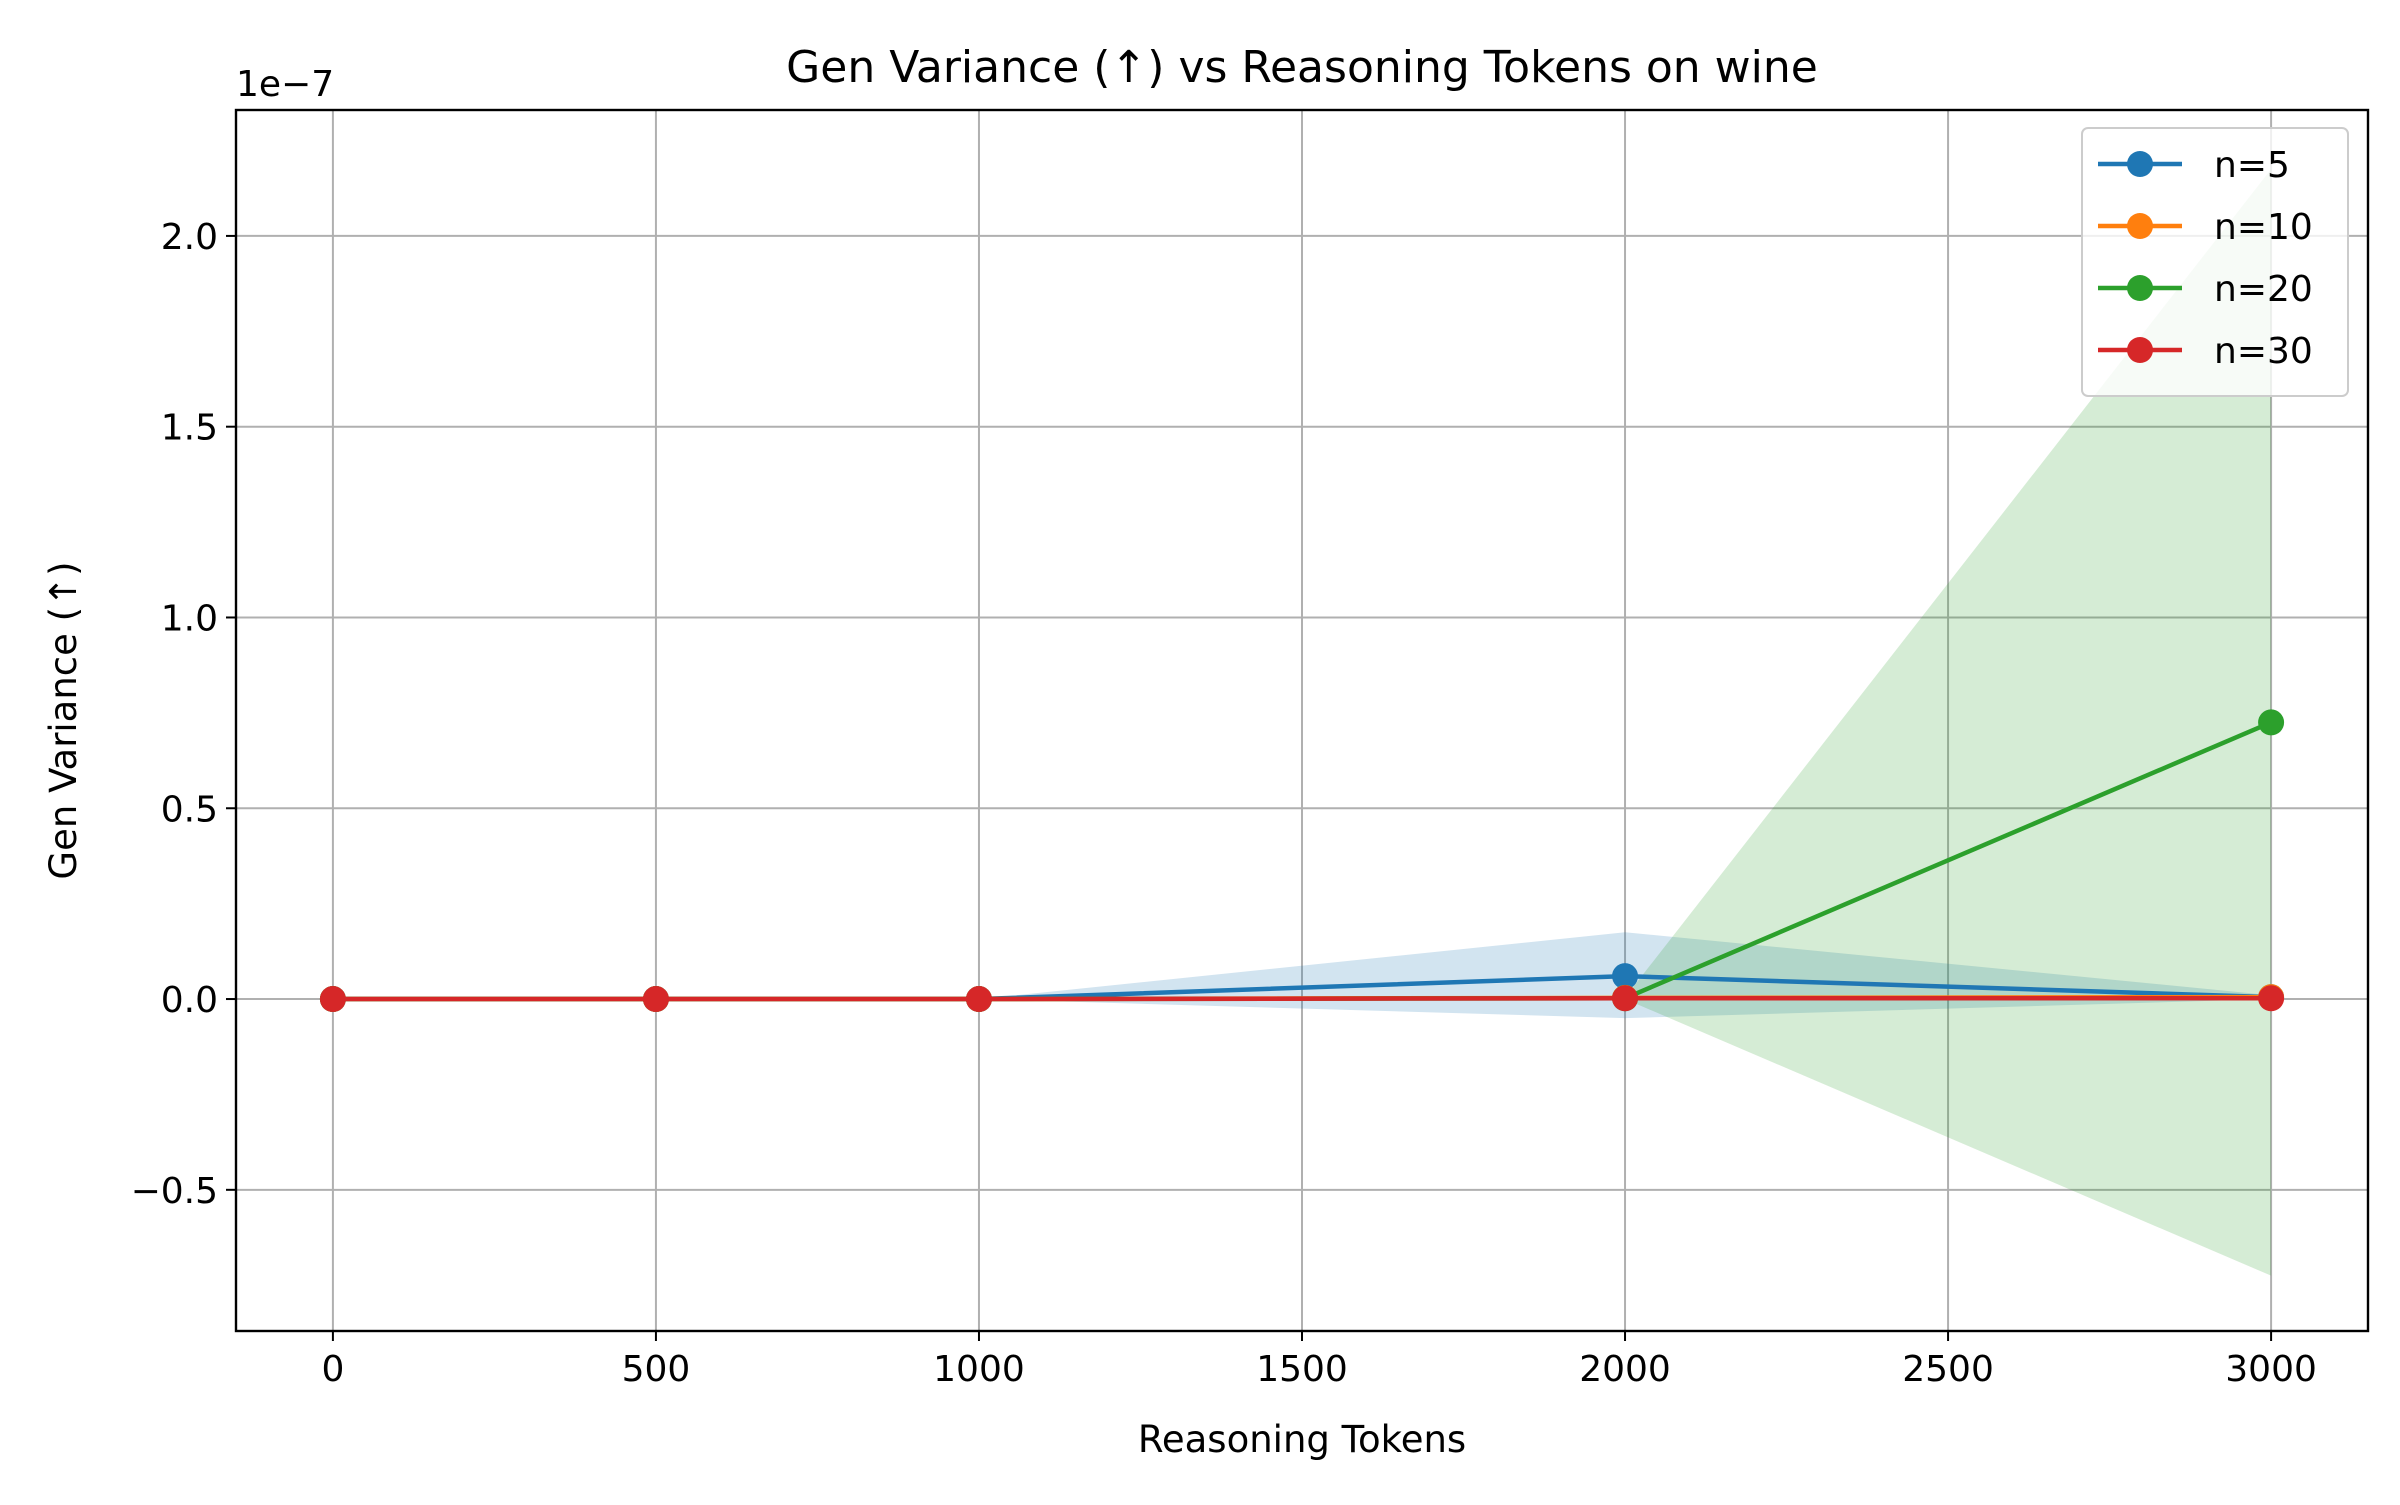 The width and height of the screenshot is (2400, 1505). What do you see at coordinates (2271, 722) in the screenshot?
I see `data-point-n=20` at bounding box center [2271, 722].